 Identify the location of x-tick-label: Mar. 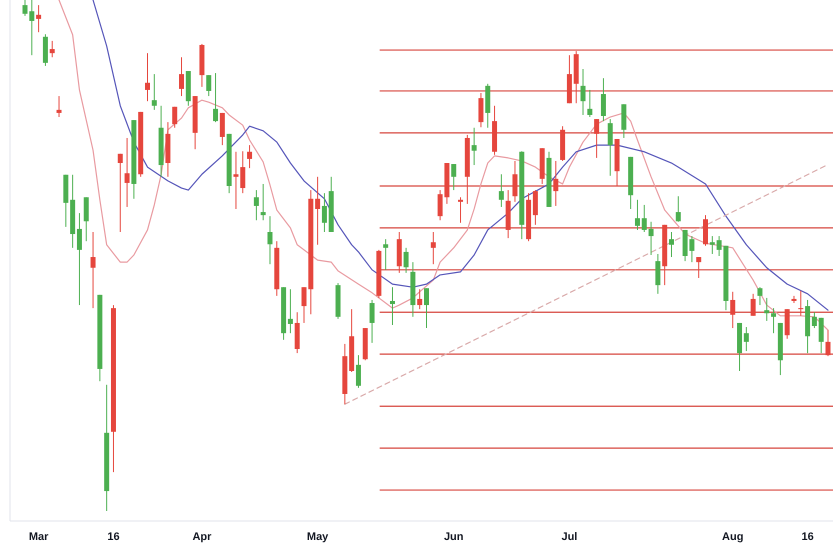
(39, 537).